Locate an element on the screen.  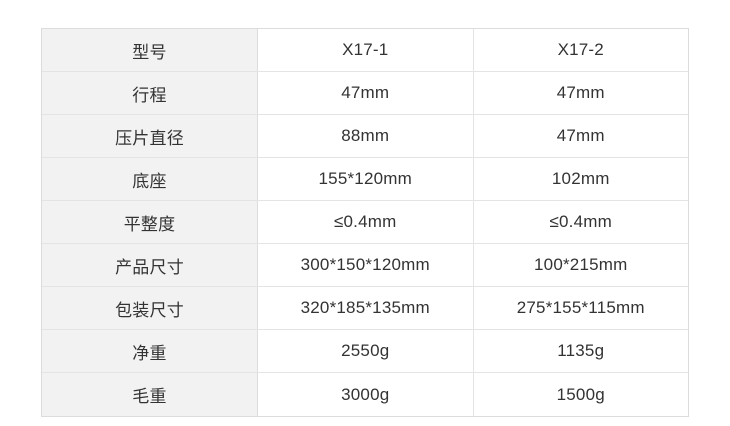
spec-label: 底座 is located at coordinates (150, 179).